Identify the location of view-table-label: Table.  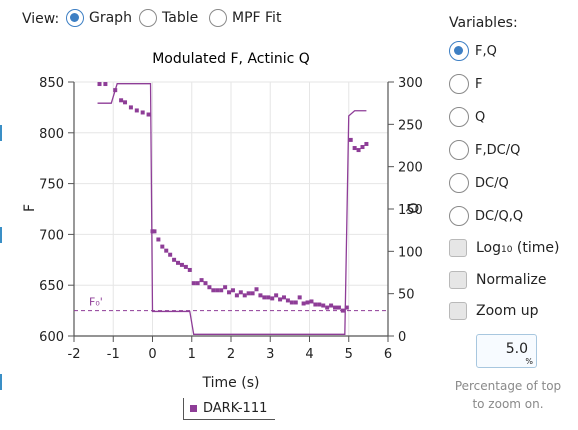
(180, 18).